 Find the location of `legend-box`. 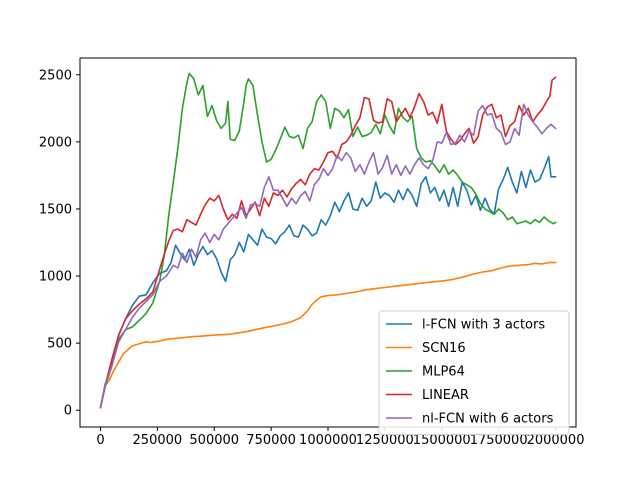

legend-box is located at coordinates (474, 372).